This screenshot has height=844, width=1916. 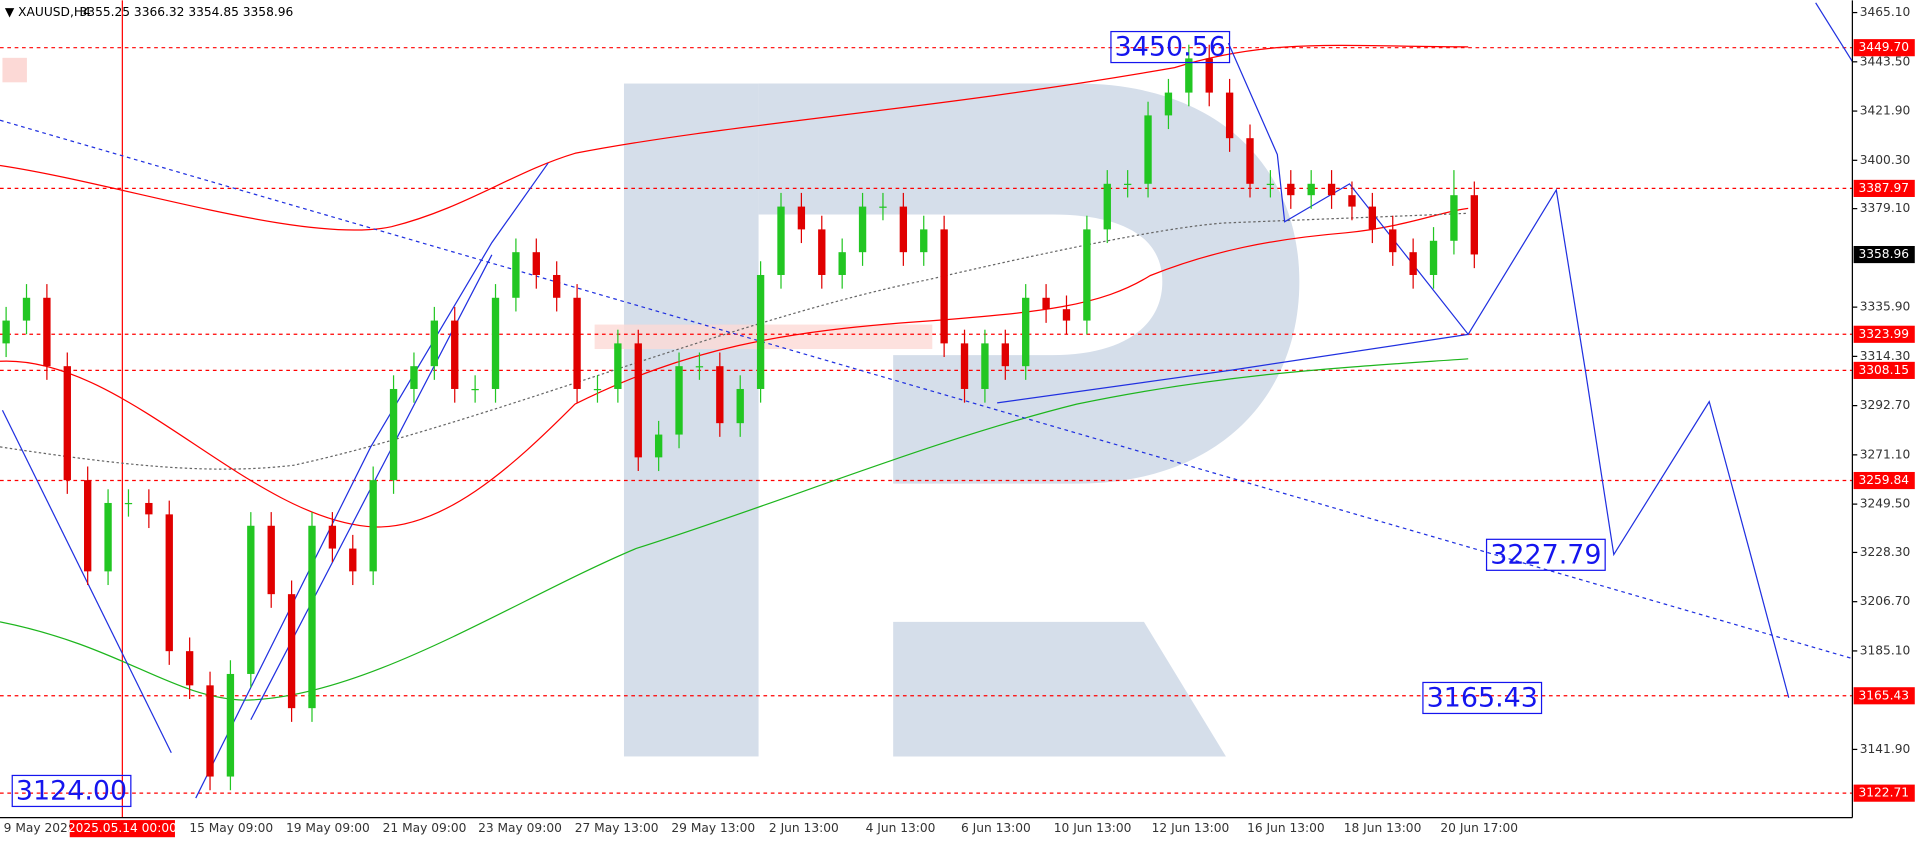 What do you see at coordinates (1883, 254) in the screenshot?
I see `current-price: 3358.96` at bounding box center [1883, 254].